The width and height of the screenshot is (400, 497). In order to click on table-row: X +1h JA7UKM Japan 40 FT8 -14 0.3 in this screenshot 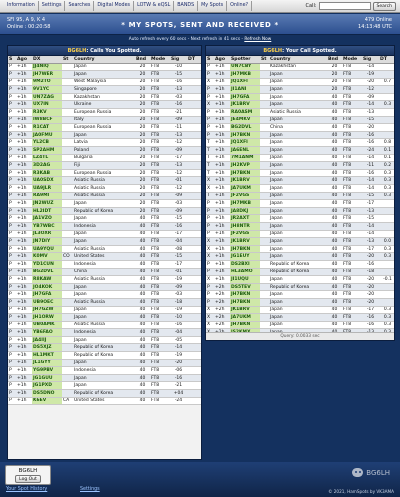, I will do `click(300, 188)`.